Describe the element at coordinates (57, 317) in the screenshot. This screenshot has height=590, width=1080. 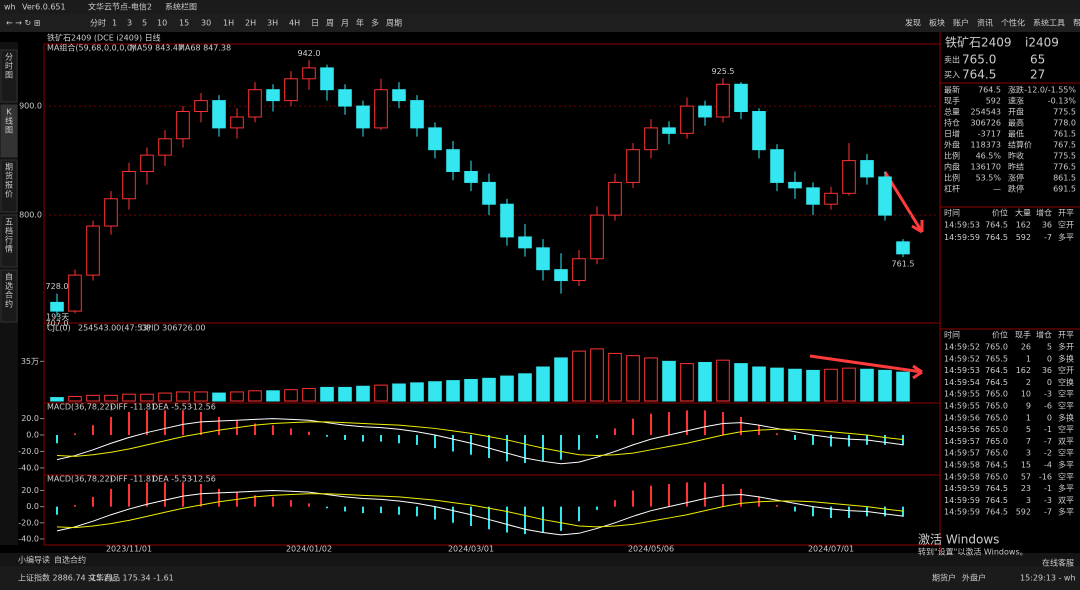
I see `days-label: 193天` at that location.